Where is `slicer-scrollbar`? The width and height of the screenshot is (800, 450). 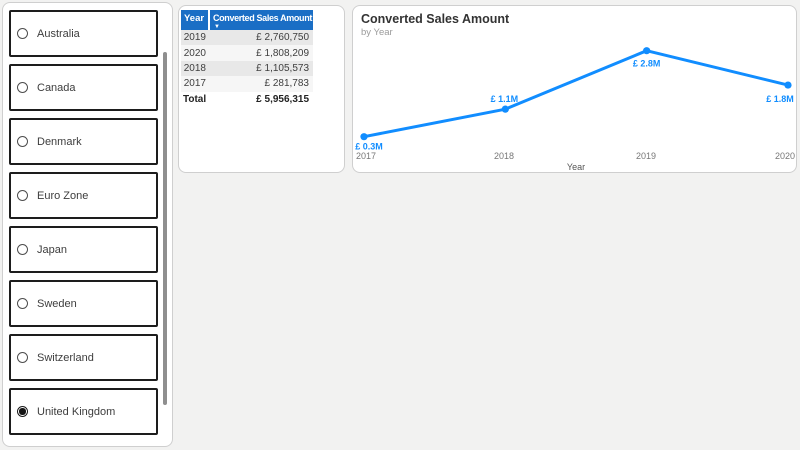
slicer-scrollbar is located at coordinates (165, 228).